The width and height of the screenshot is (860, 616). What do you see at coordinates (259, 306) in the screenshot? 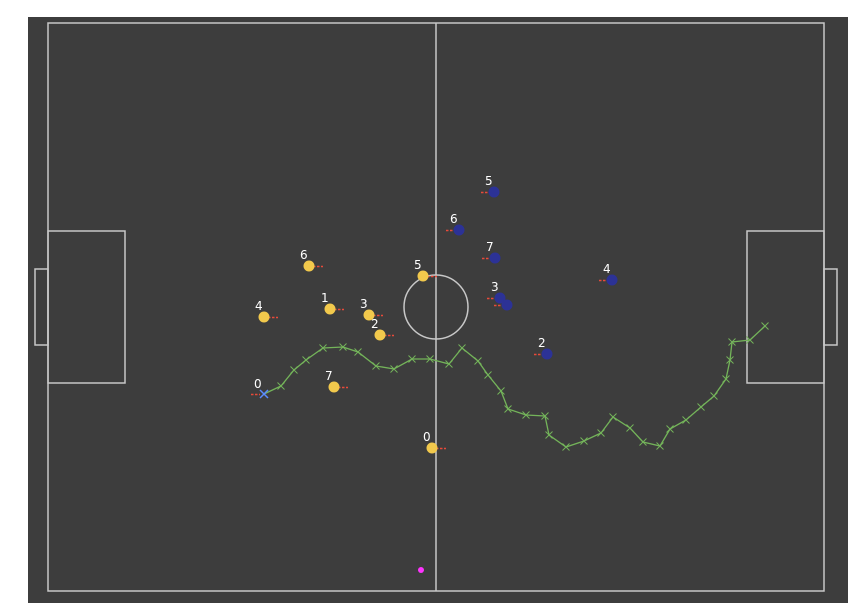
I see `home-player-label: 4` at bounding box center [259, 306].